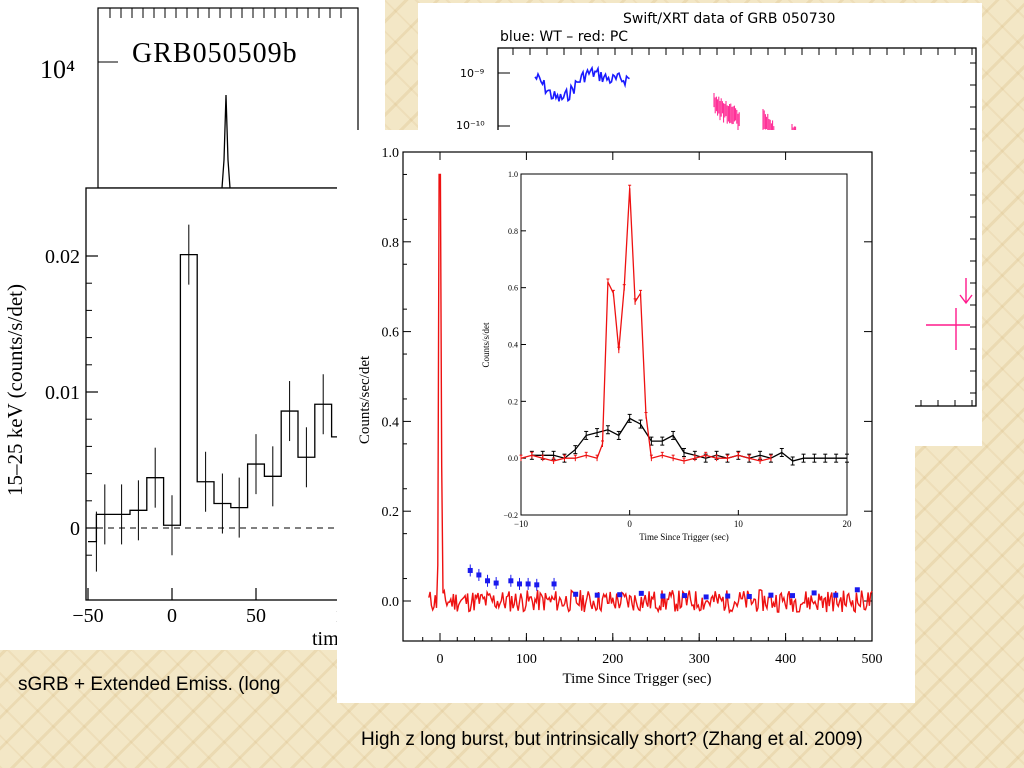 This screenshot has width=1024, height=768. I want to click on x-tick-label: 50, so click(256, 616).